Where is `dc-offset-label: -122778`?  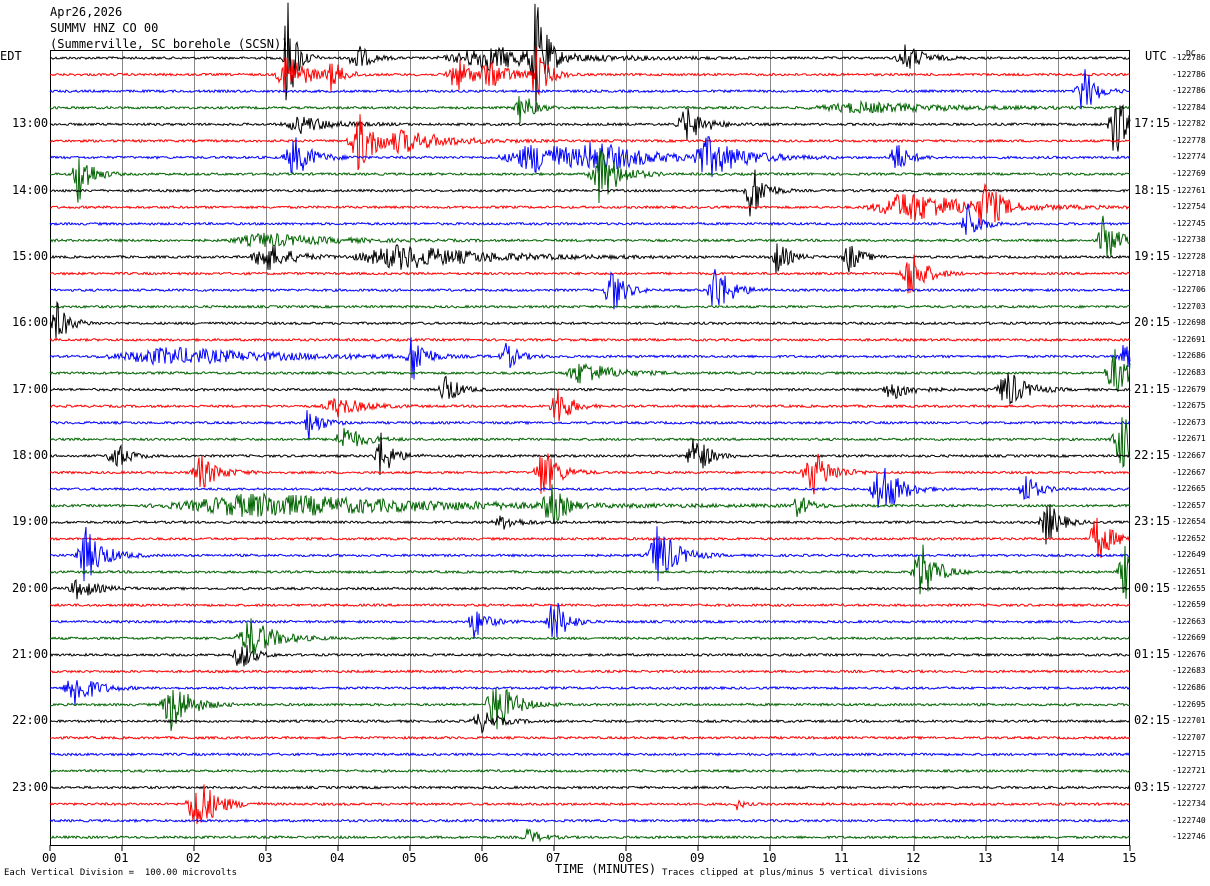
dc-offset-label: -122778 is located at coordinates (1189, 140).